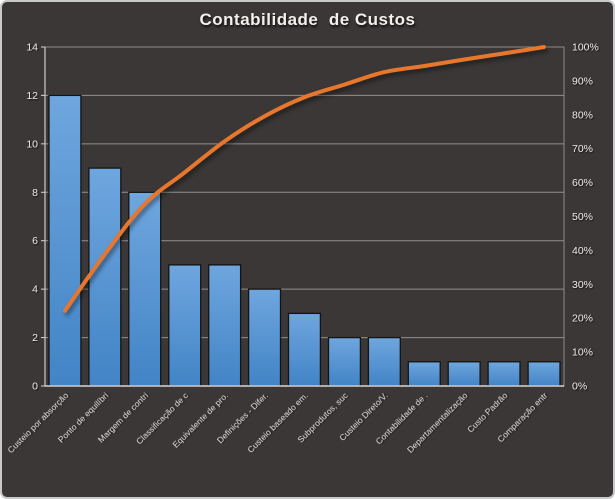  What do you see at coordinates (35, 338) in the screenshot?
I see `y-axis-tick-label: 2` at bounding box center [35, 338].